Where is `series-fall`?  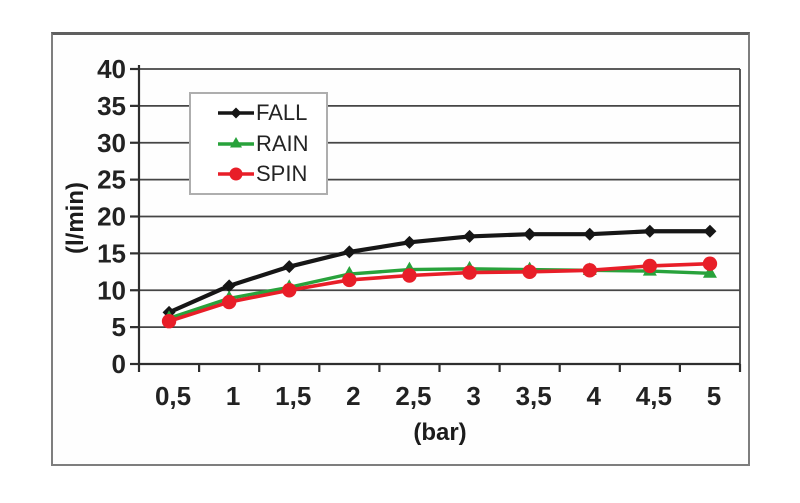 series-fall is located at coordinates (439, 271).